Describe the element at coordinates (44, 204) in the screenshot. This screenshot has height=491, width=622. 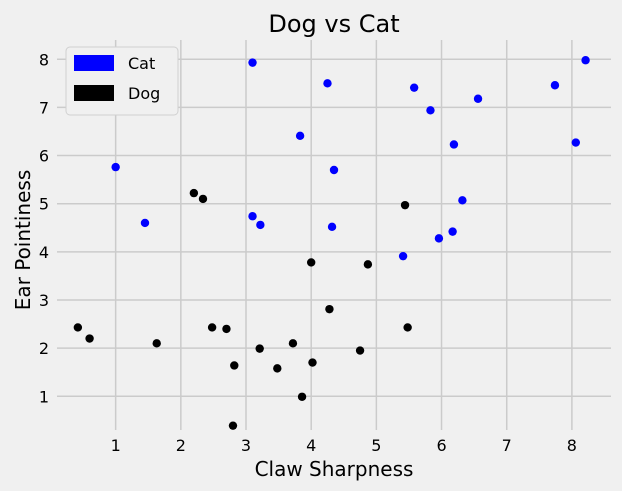
I see `y-tick-label: 5` at that location.